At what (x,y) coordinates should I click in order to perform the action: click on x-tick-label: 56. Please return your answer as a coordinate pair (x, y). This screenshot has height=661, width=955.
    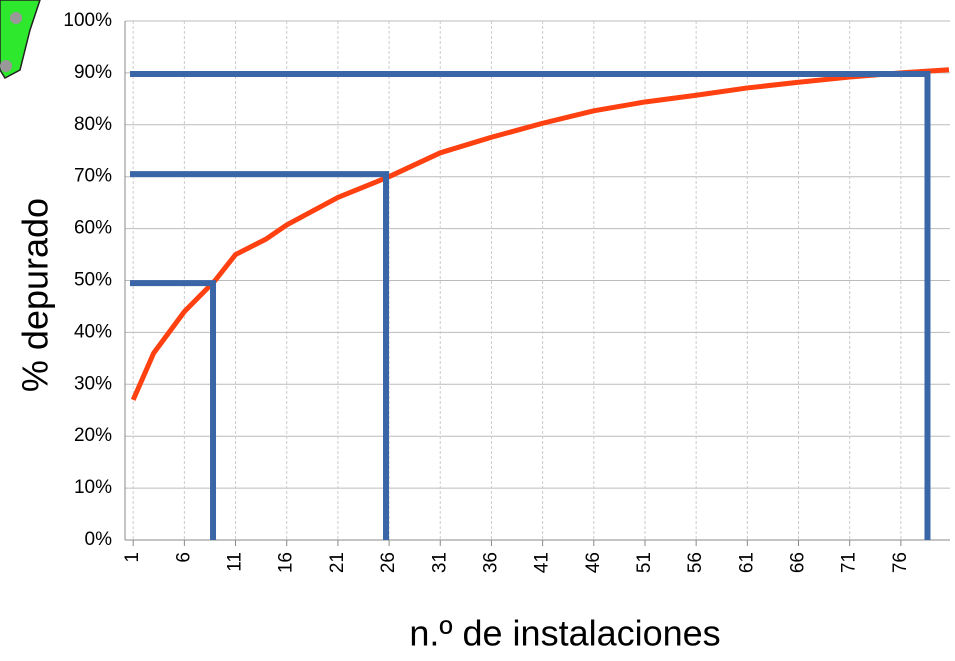
    Looking at the image, I should click on (695, 562).